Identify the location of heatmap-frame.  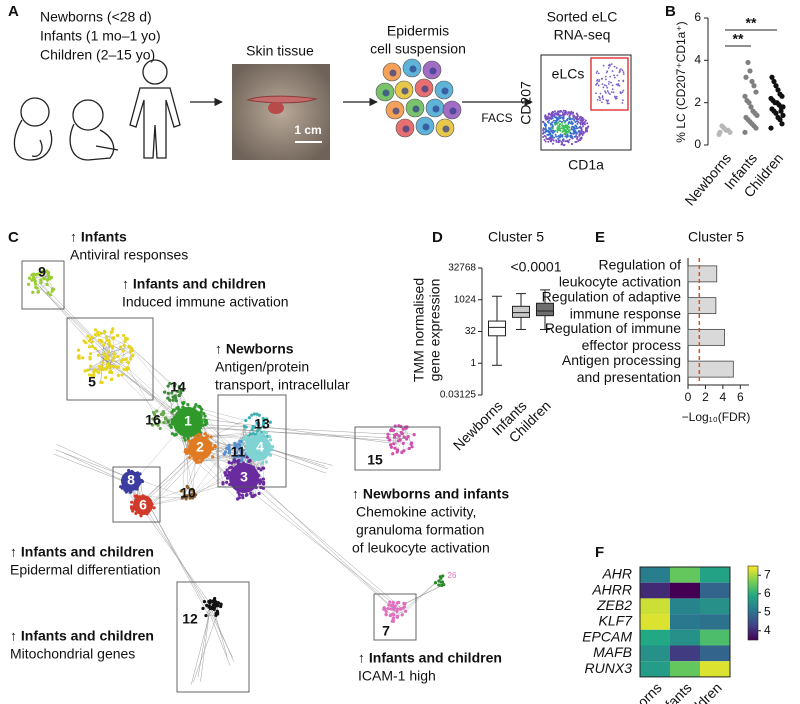
(685, 622).